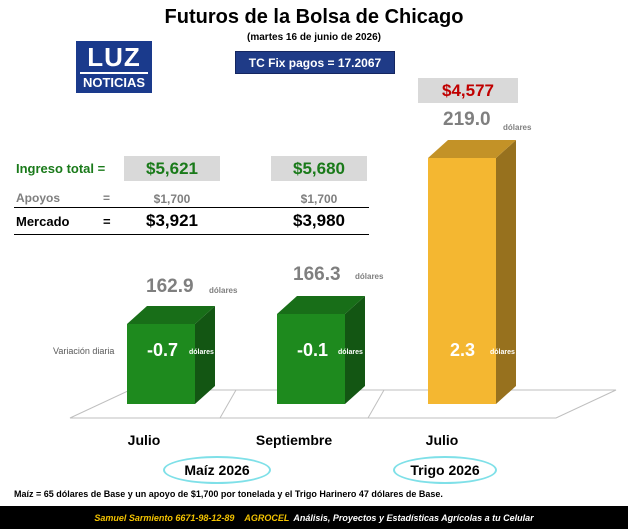  What do you see at coordinates (107, 221) in the screenshot?
I see `mercado-equals: =` at bounding box center [107, 221].